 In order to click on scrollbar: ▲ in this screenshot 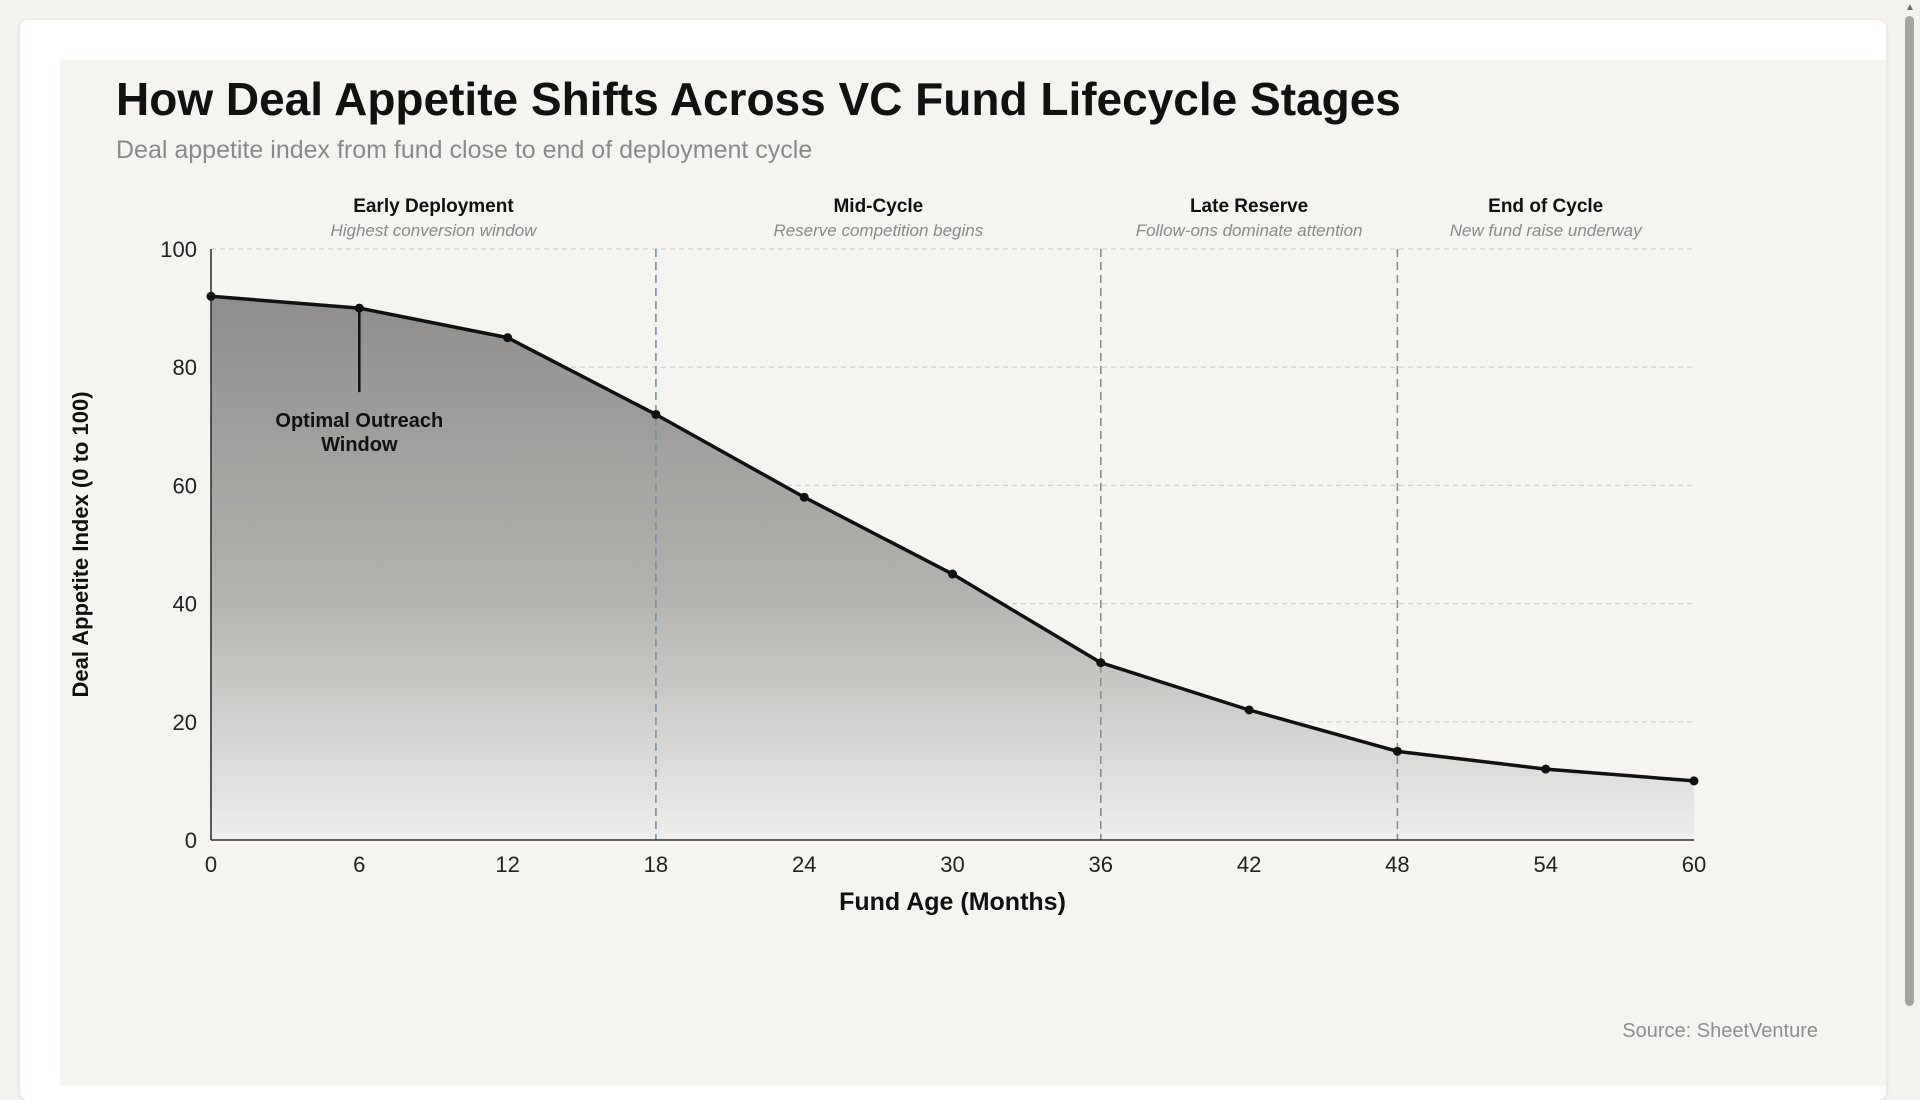, I will do `click(1910, 540)`.